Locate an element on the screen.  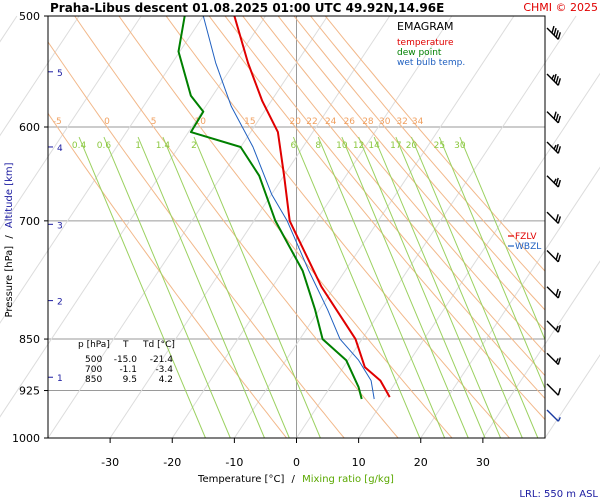
wind-barbs is located at coordinates (553, 223).